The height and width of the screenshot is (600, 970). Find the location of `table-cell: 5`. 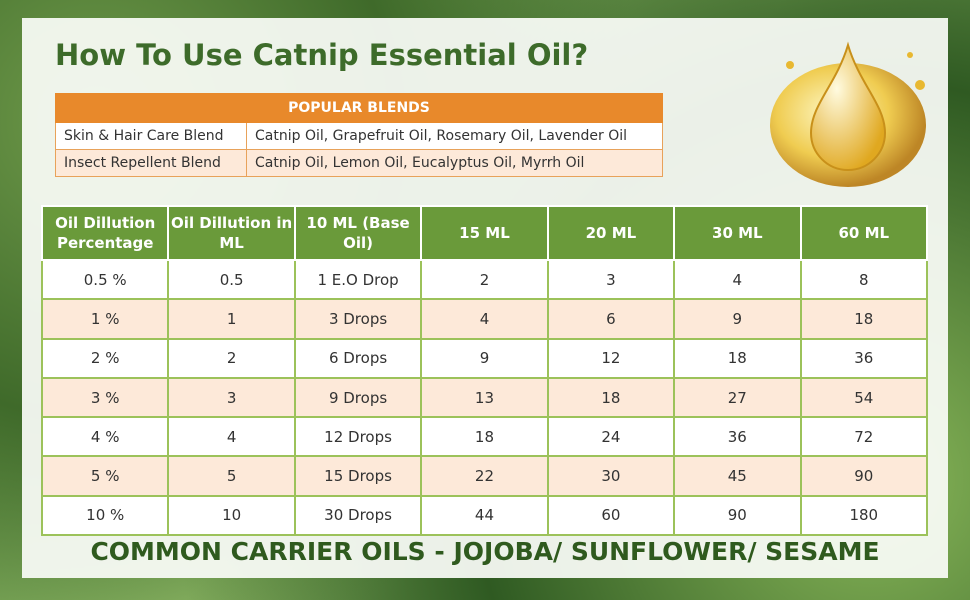

table-cell: 5 is located at coordinates (231, 476).